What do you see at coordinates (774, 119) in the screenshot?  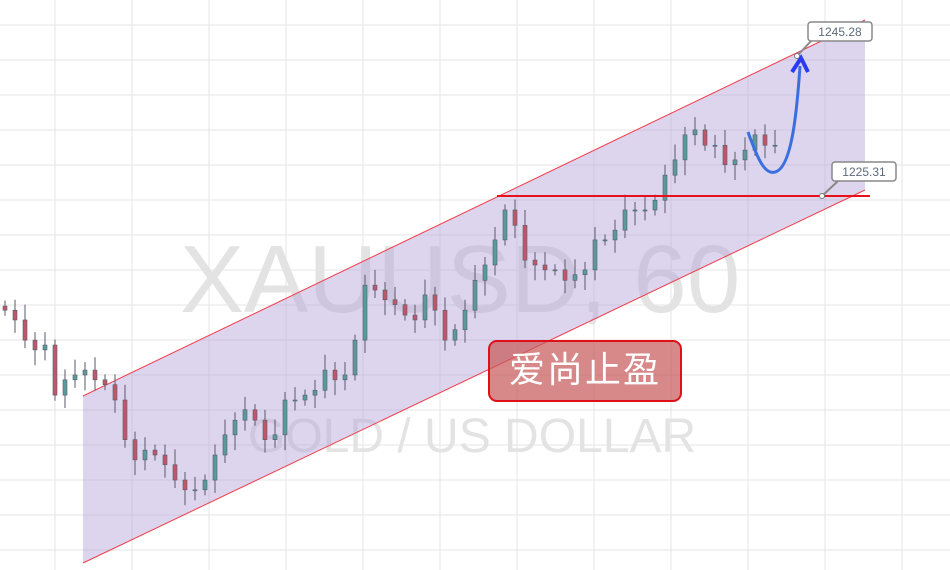 I see `projection-curve` at bounding box center [774, 119].